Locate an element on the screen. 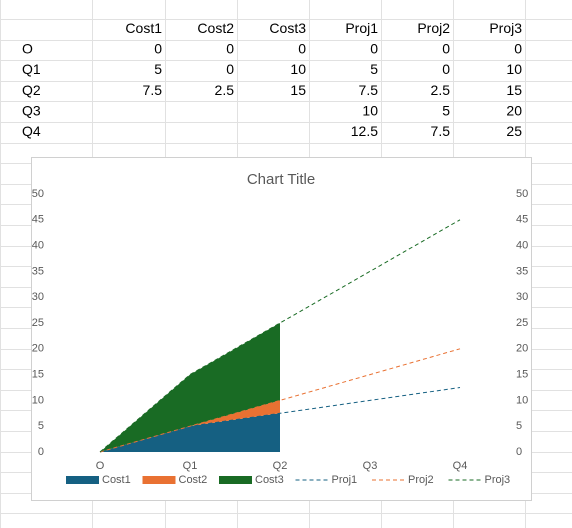 This screenshot has height=528, width=572. line is located at coordinates (280, 420).